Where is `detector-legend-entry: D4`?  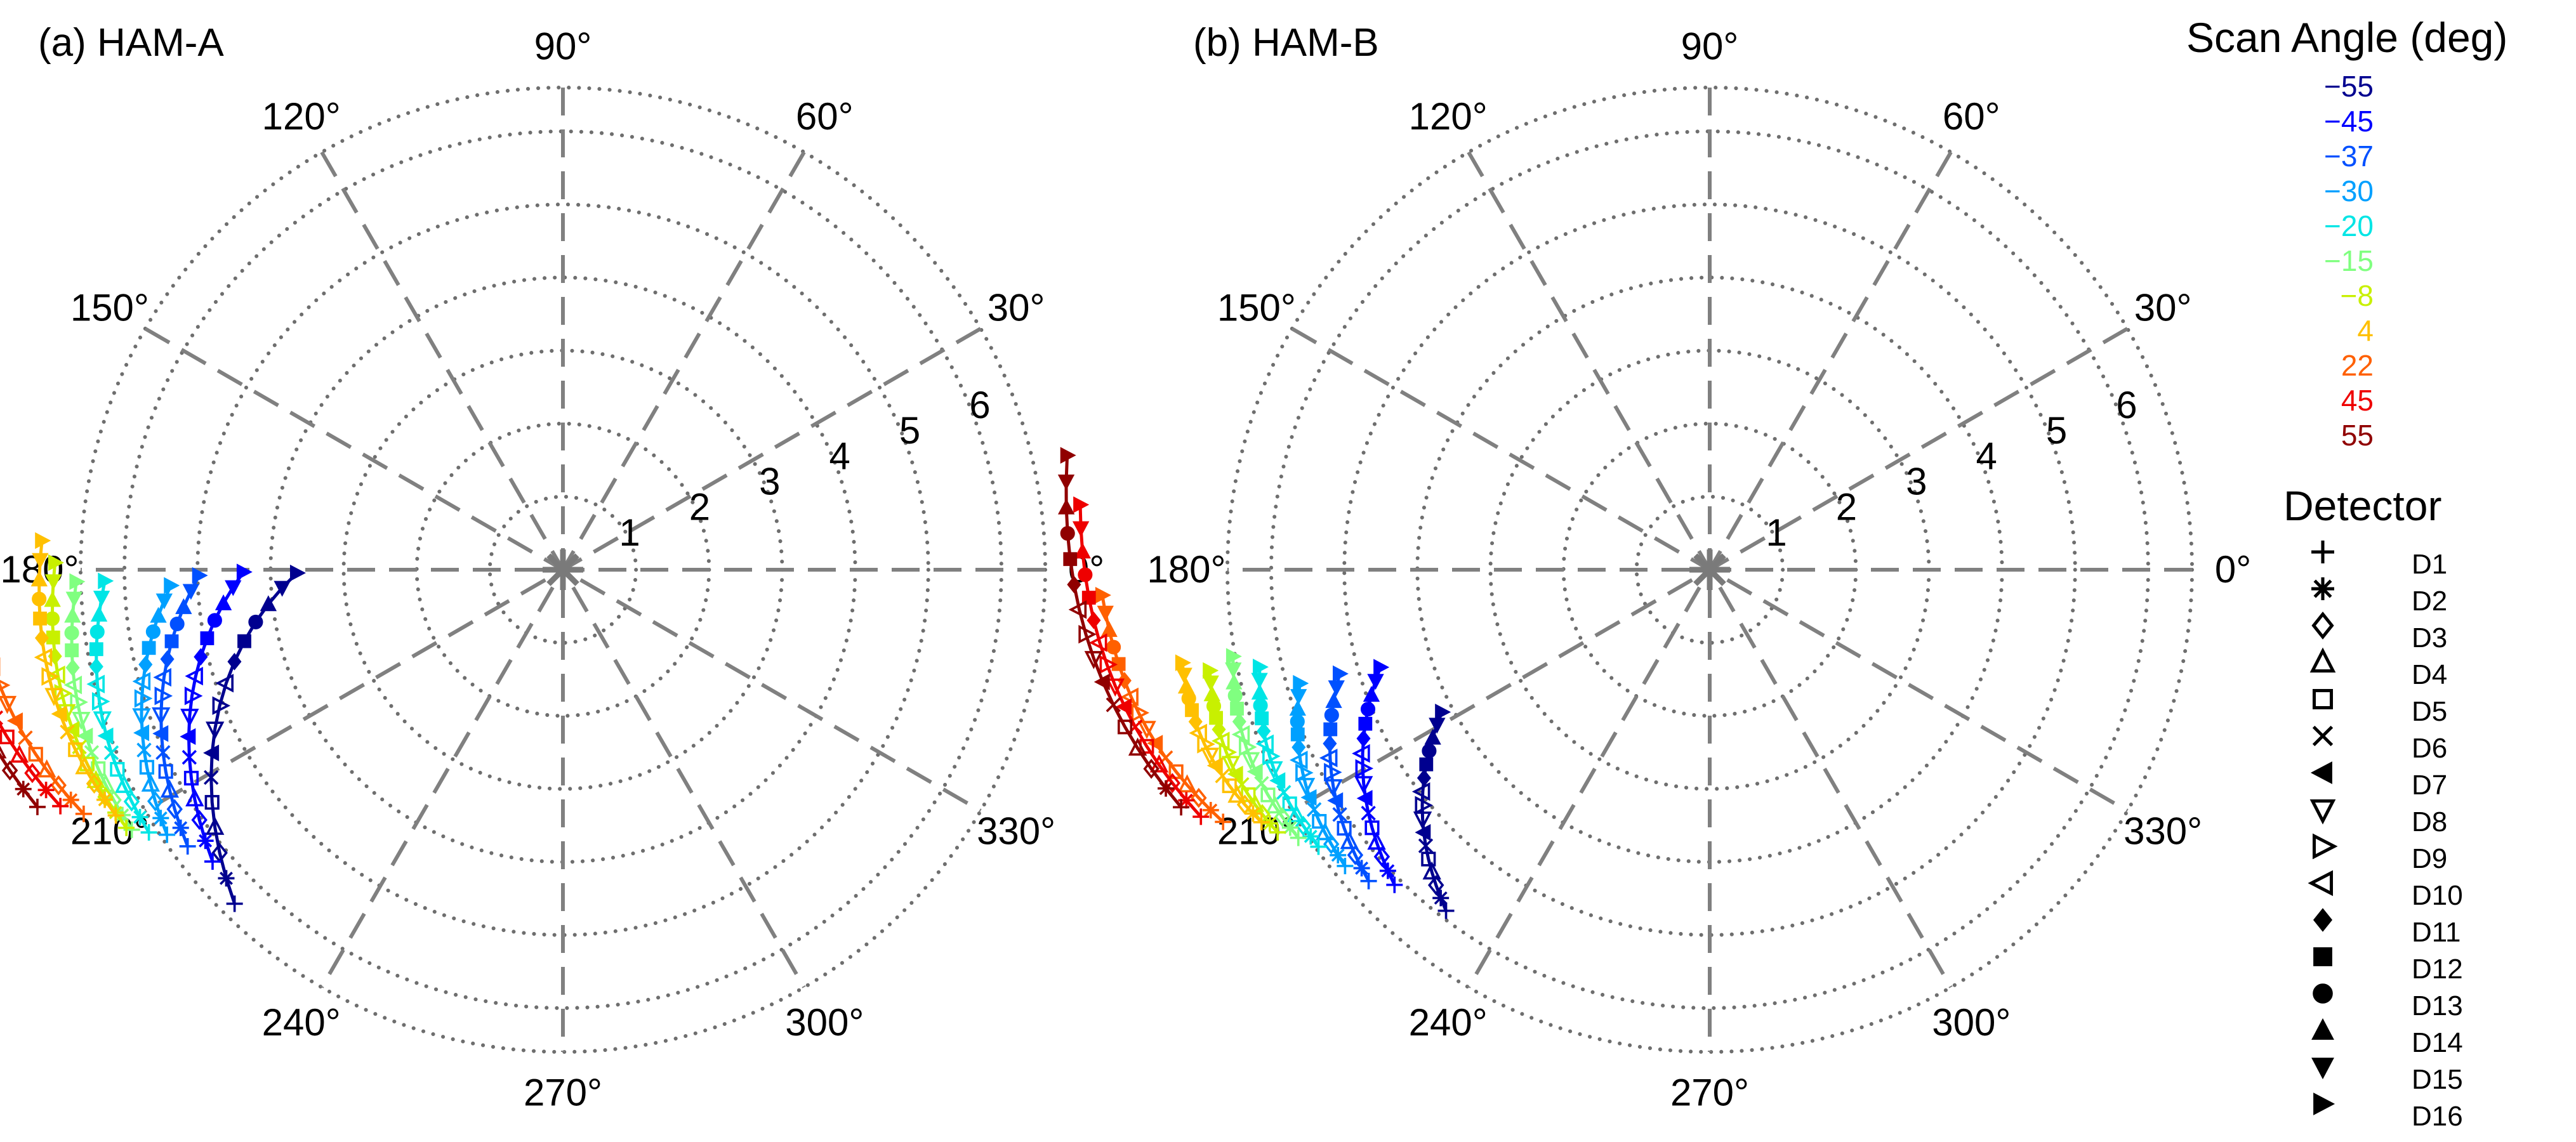 detector-legend-entry: D4 is located at coordinates (2378, 668).